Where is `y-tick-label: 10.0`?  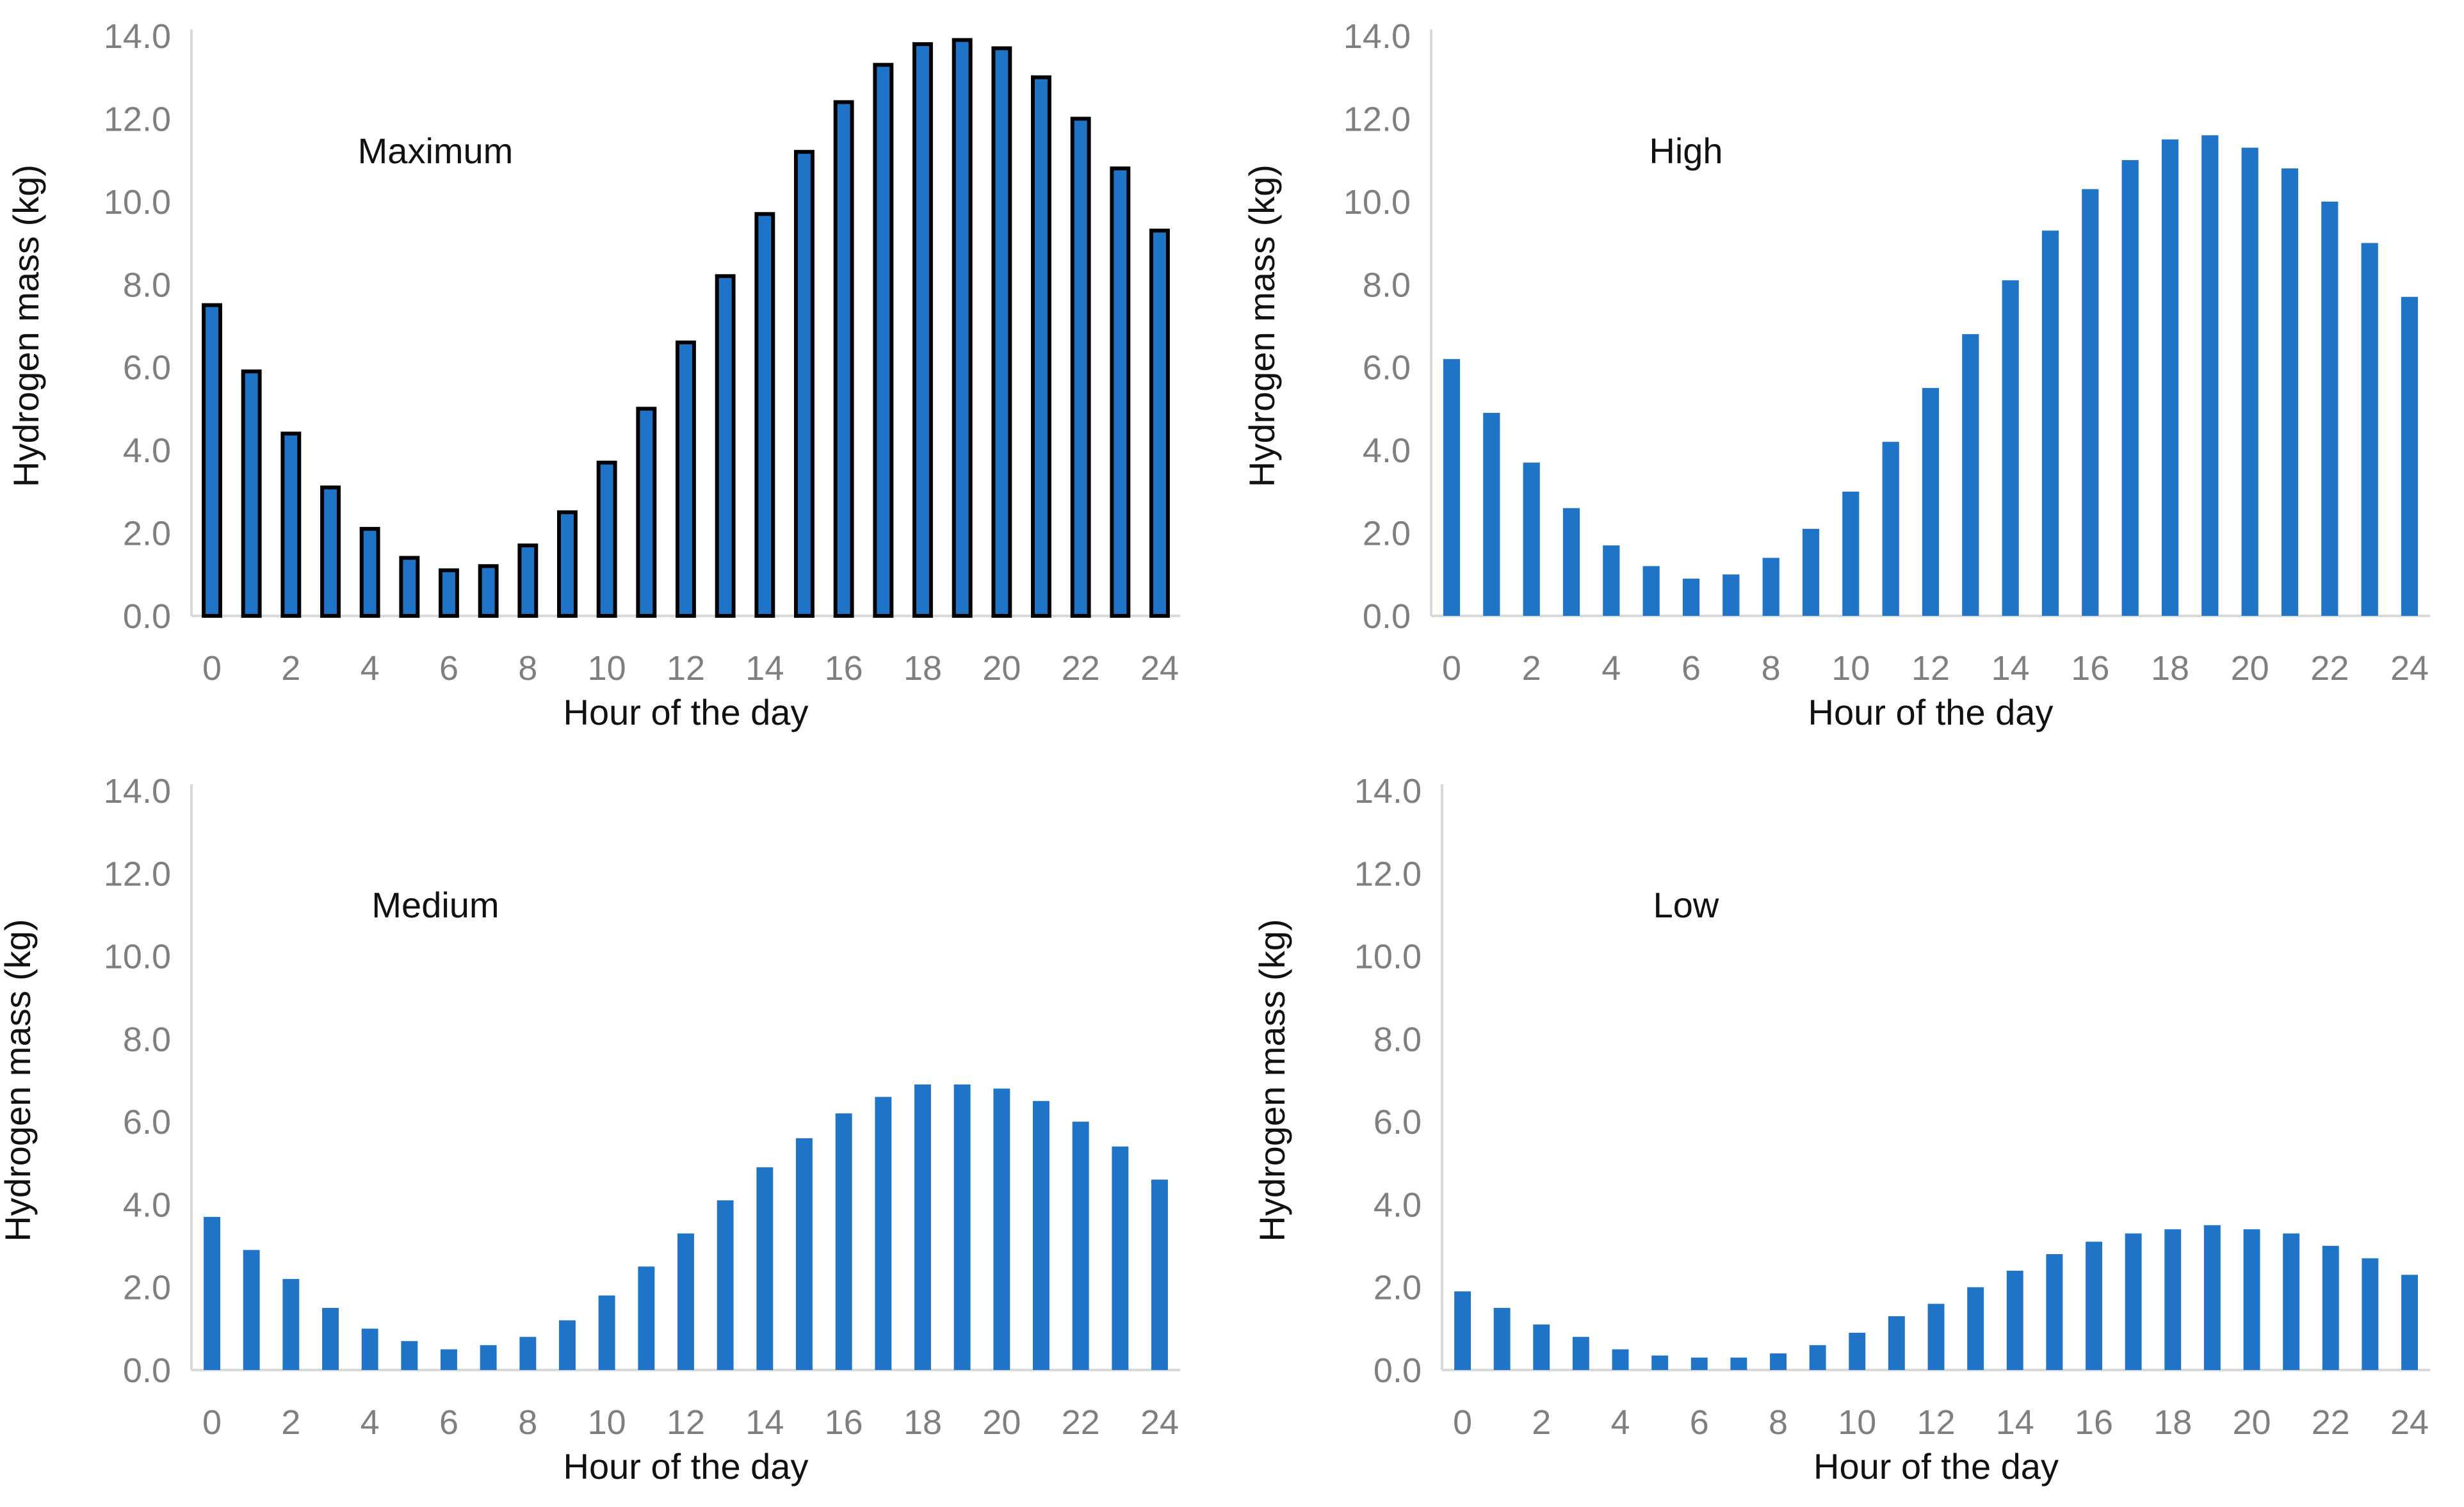
y-tick-label: 10.0 is located at coordinates (137, 203).